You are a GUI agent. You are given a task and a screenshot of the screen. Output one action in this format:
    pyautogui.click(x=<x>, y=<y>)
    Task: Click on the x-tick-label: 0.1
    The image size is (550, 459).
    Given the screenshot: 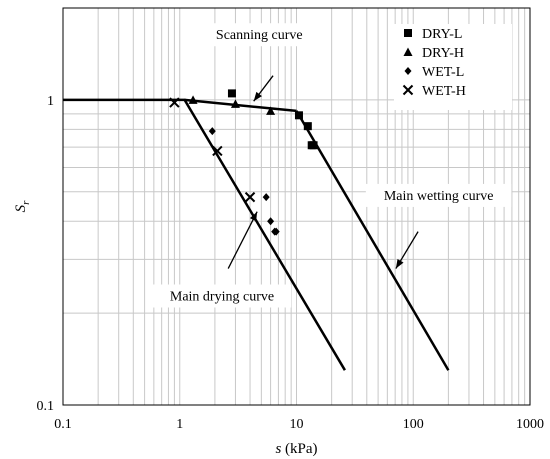 What is the action you would take?
    pyautogui.click(x=63, y=424)
    